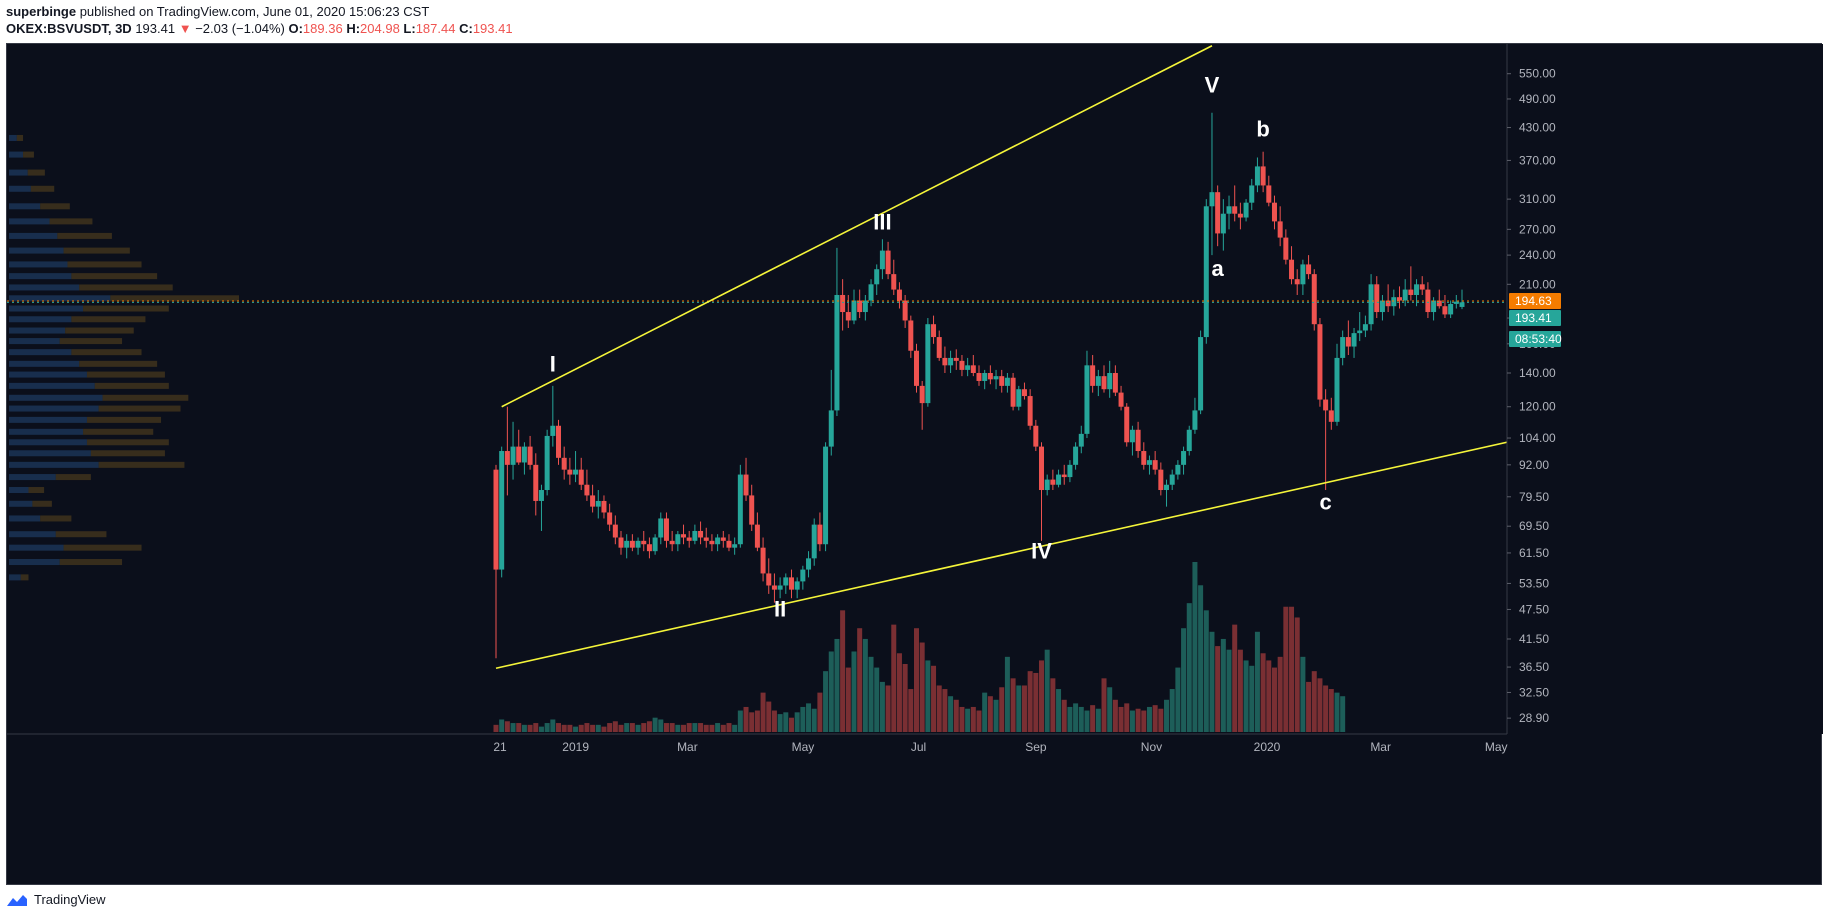 Image resolution: width=1828 pixels, height=921 pixels. Describe the element at coordinates (882, 221) in the screenshot. I see `wave-label: III` at that location.